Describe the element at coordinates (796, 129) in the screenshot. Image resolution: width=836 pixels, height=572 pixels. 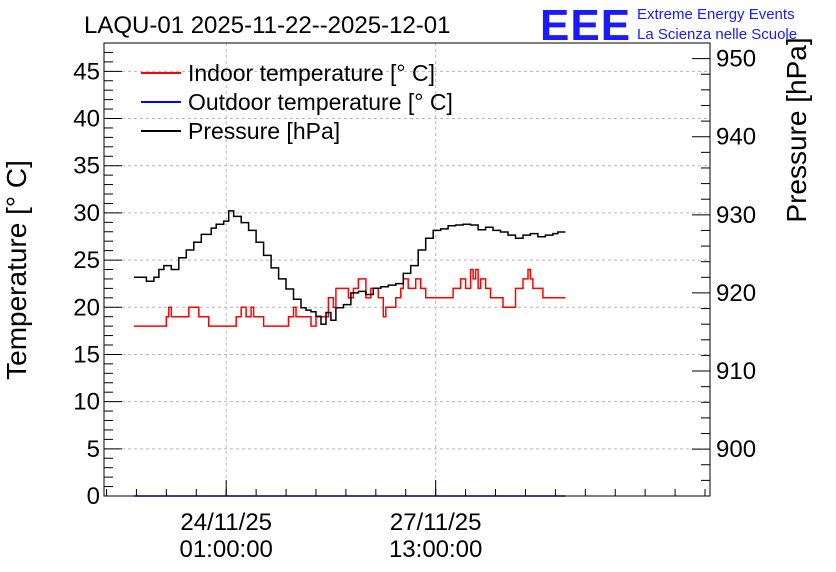
I see `y2-axis-title: Pressure [hPa]` at that location.